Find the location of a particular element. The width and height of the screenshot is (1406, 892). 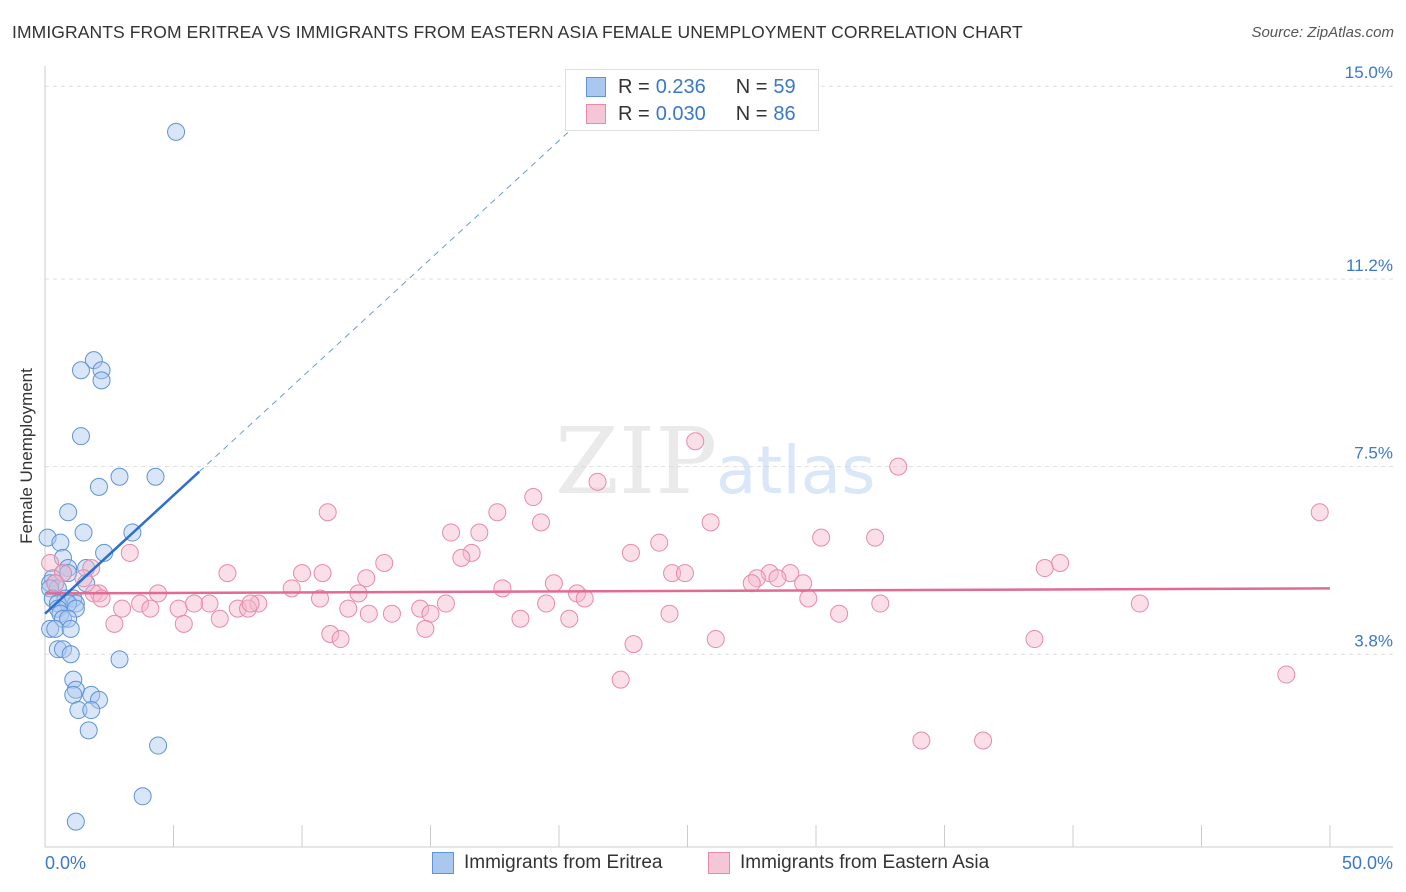

legend-swatch-eritrea is located at coordinates (596, 87).